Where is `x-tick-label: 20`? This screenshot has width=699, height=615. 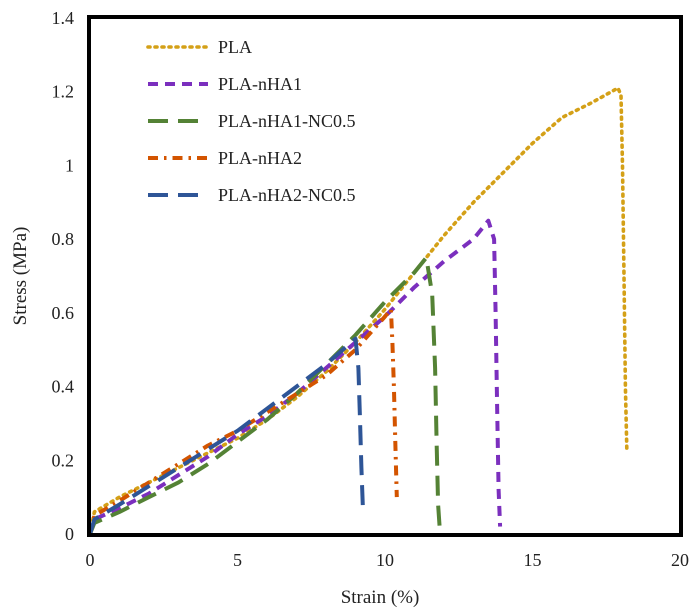 x-tick-label: 20 is located at coordinates (680, 560).